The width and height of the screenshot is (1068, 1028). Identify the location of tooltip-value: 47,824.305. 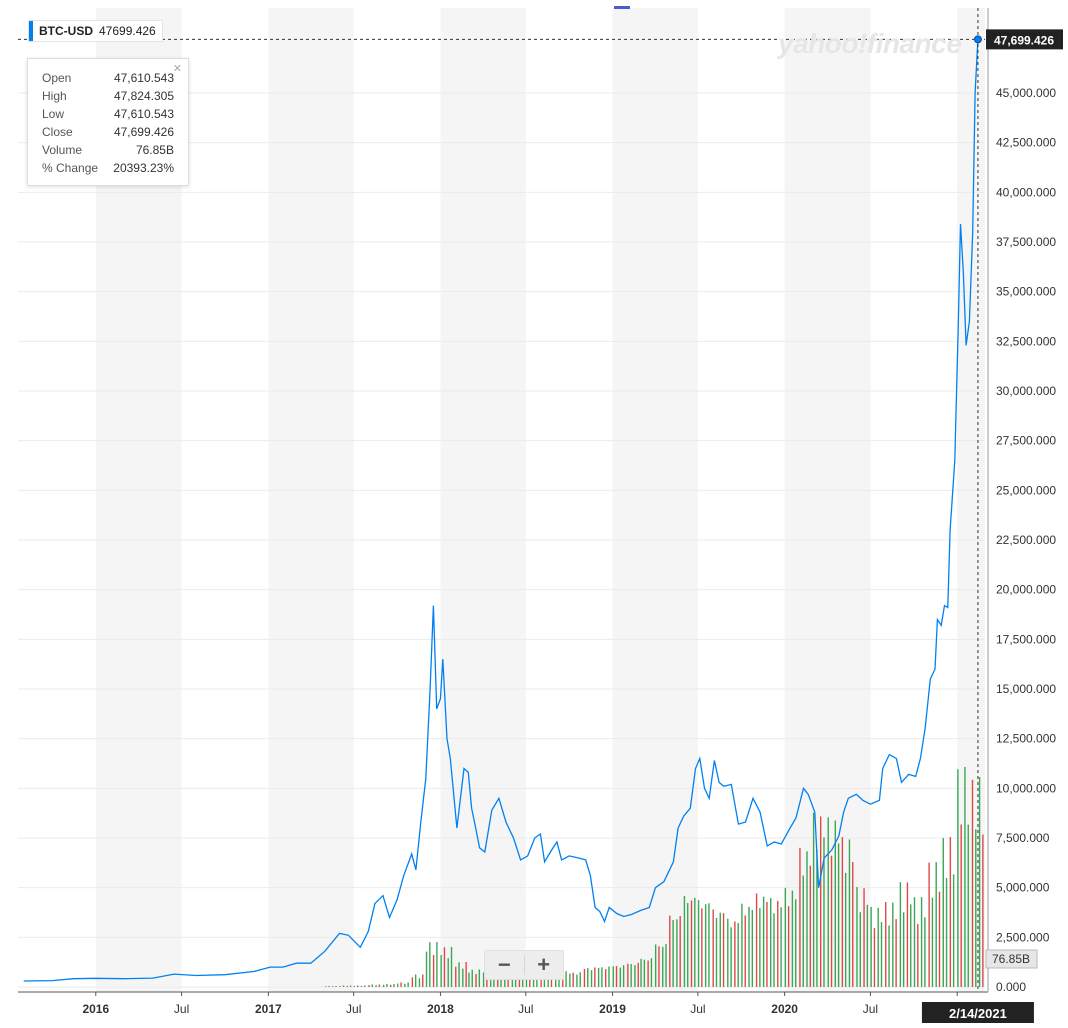
(143, 96).